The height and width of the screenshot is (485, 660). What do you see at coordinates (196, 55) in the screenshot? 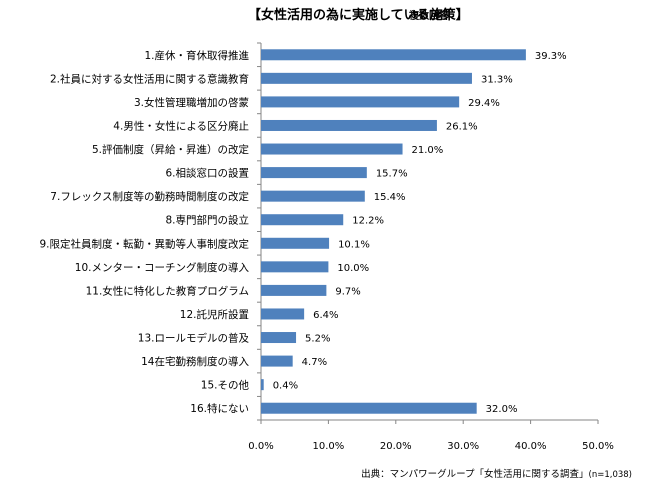
I see `category-label: 1.産休・育休取得推進` at bounding box center [196, 55].